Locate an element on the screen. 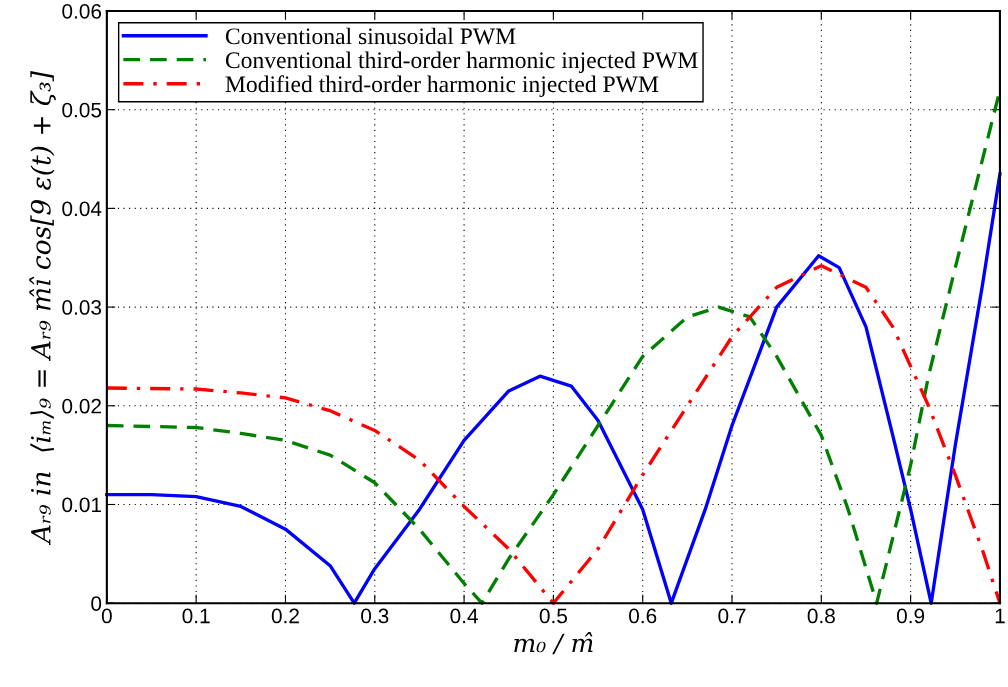 Image resolution: width=1008 pixels, height=687 pixels. x-tick-label: 0.5 is located at coordinates (553, 616).